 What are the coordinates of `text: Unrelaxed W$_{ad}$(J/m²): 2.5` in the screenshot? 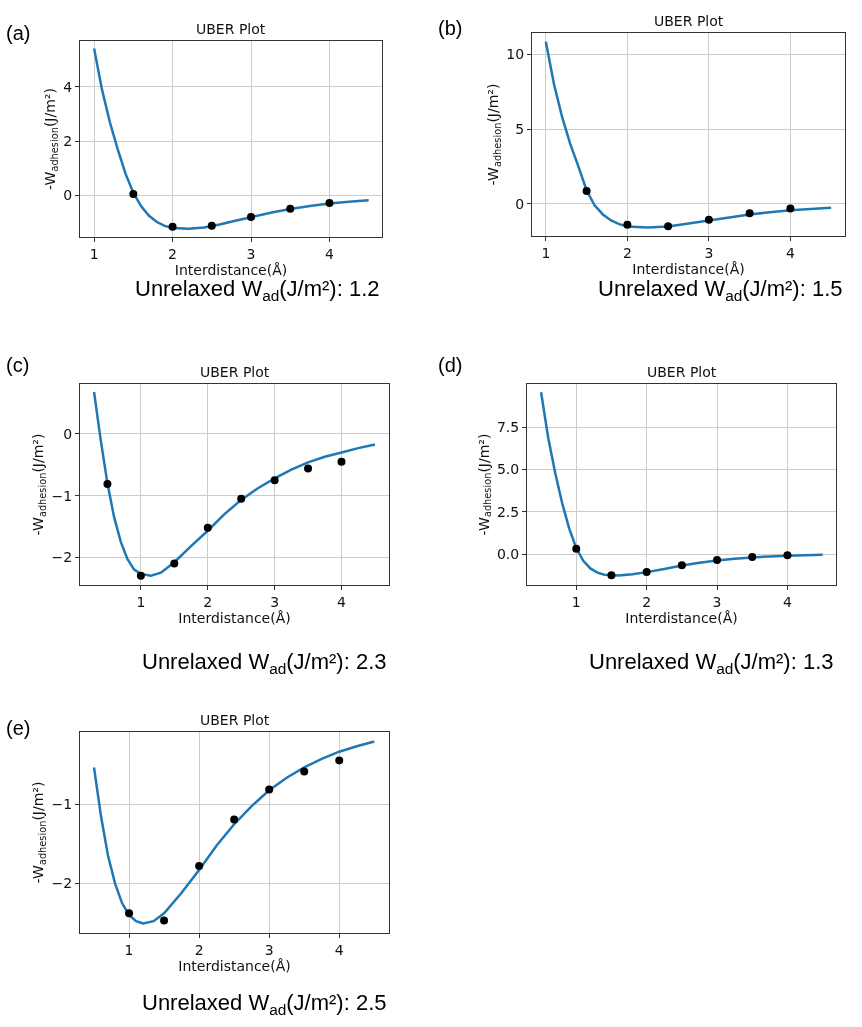 It's located at (264, 1004).